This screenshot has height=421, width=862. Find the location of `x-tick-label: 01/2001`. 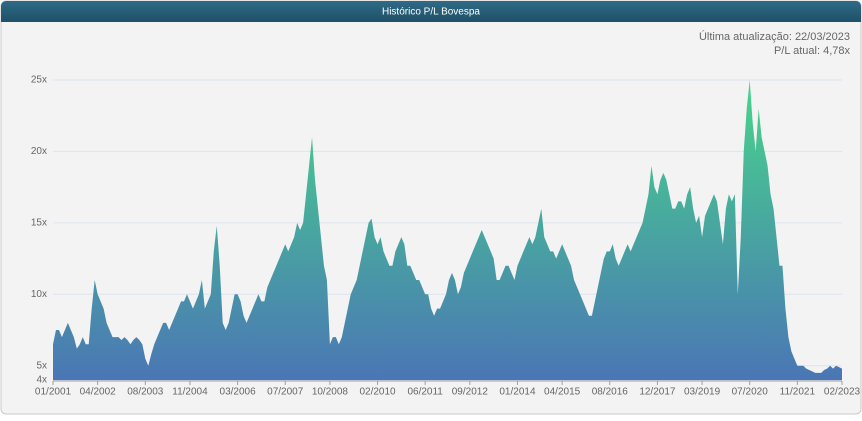

x-tick-label: 01/2001 is located at coordinates (53, 392).